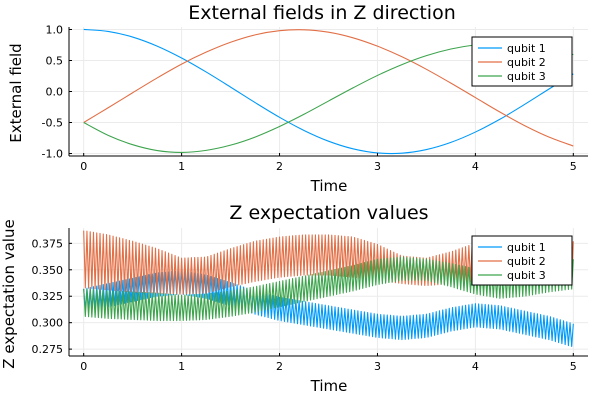 The image size is (600, 400). Describe the element at coordinates (48, 349) in the screenshot. I see `y-tick-label: 0.275` at that location.